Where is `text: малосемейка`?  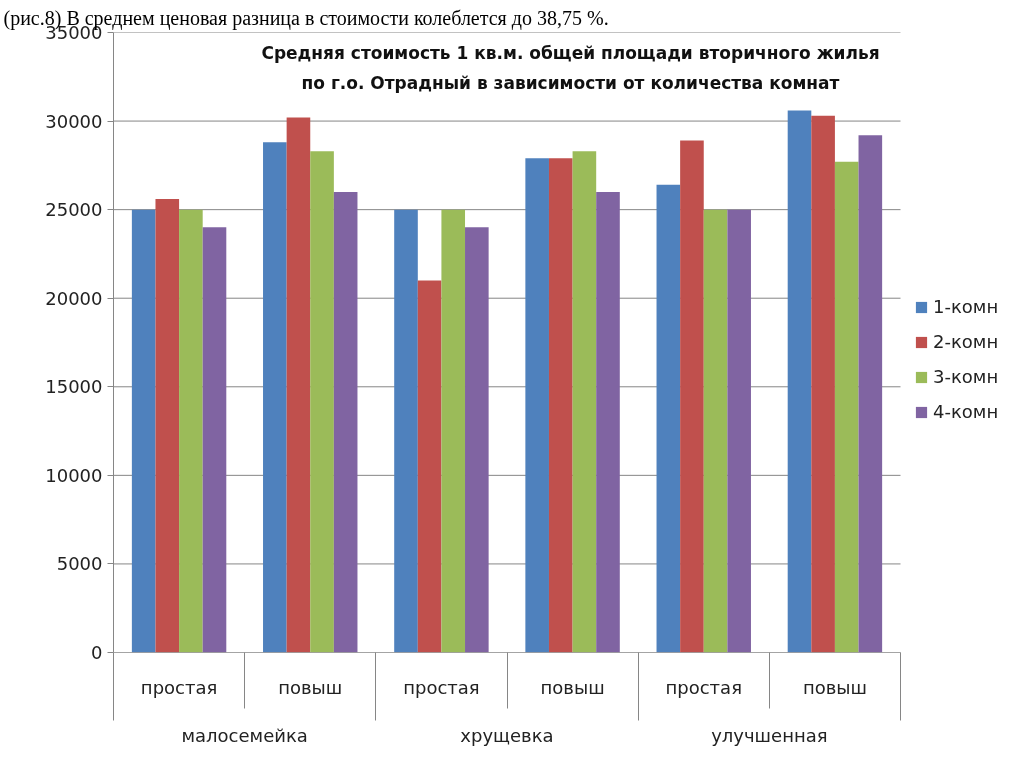 text: малосемейка is located at coordinates (244, 735).